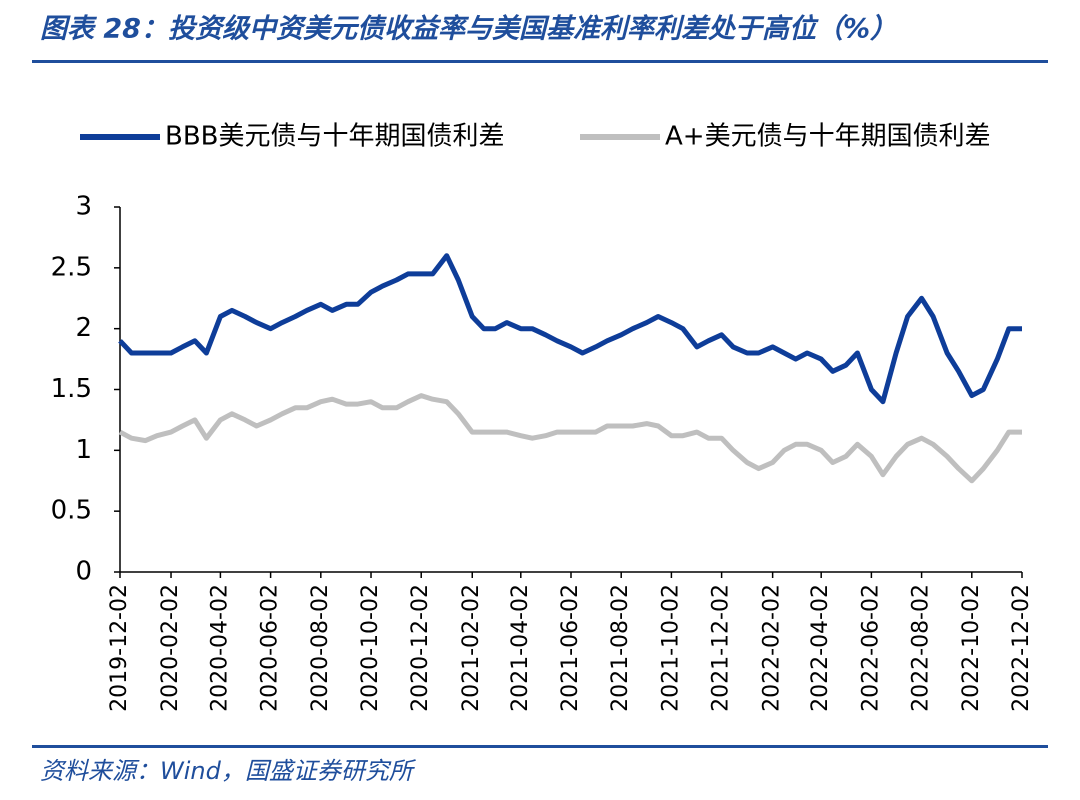 The width and height of the screenshot is (1080, 800). Describe the element at coordinates (1021, 648) in the screenshot. I see `x-tick-label: 2022-12-02` at that location.